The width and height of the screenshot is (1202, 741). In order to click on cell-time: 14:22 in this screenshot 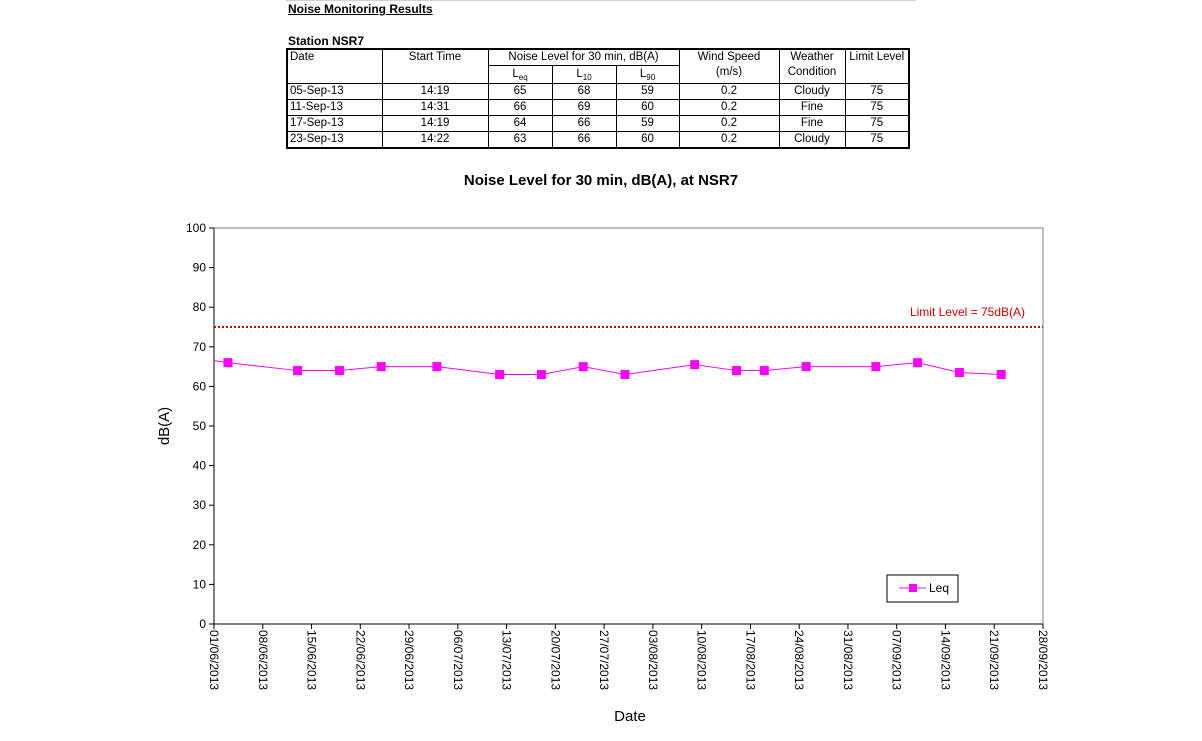, I will do `click(435, 140)`.